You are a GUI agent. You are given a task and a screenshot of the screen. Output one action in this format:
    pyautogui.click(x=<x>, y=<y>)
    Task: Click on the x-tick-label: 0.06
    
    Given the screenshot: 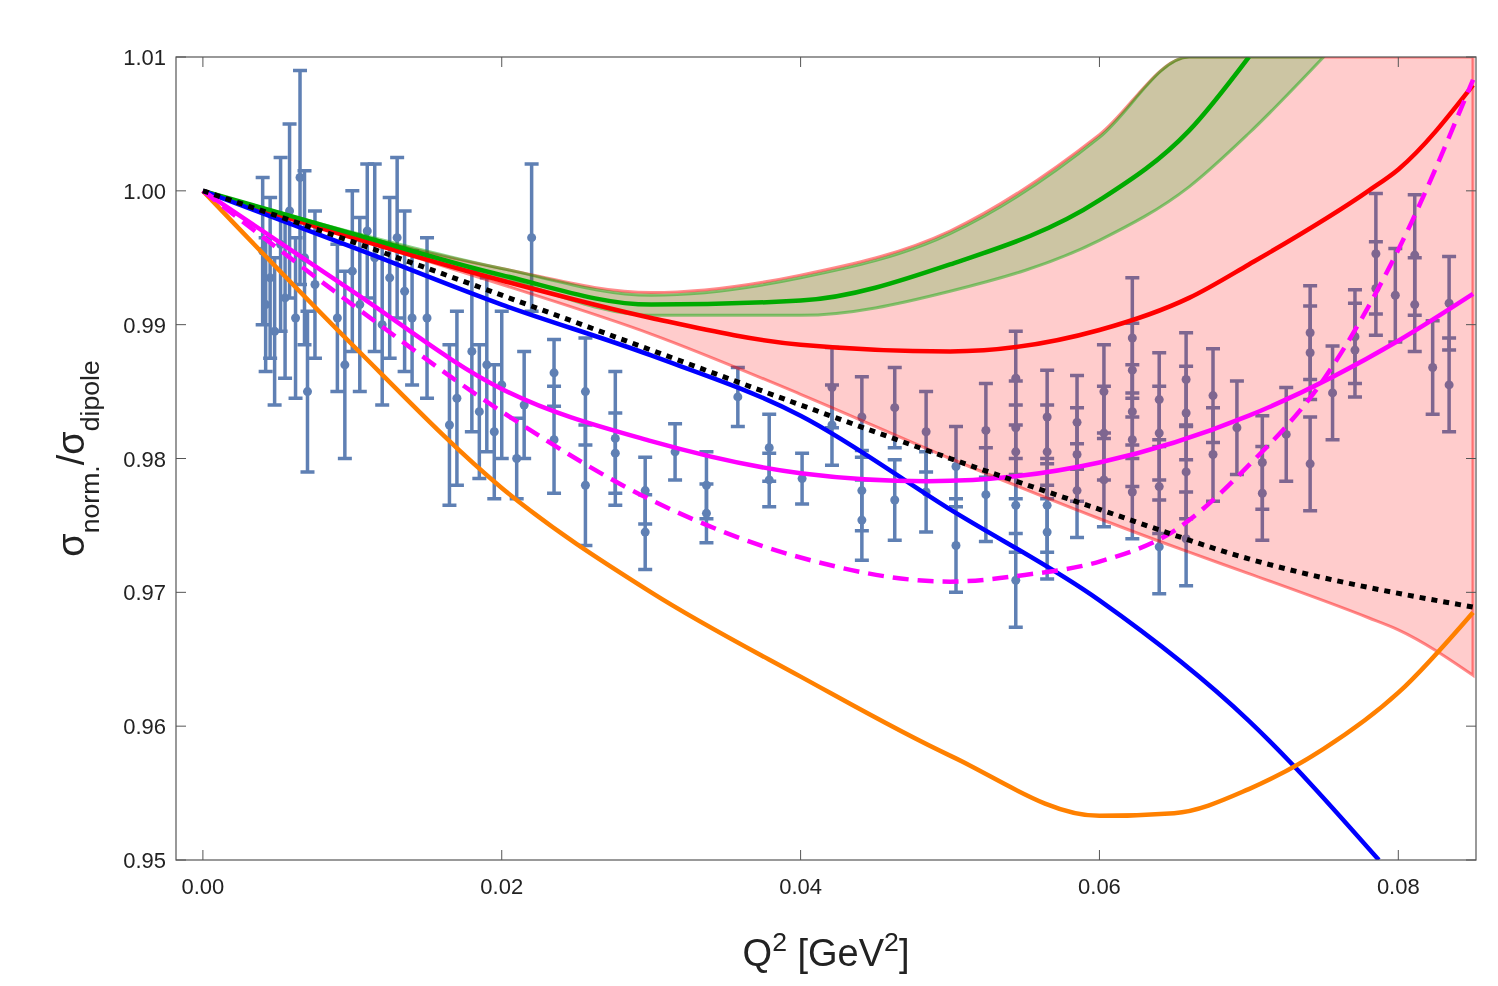 What is the action you would take?
    pyautogui.click(x=1099, y=886)
    